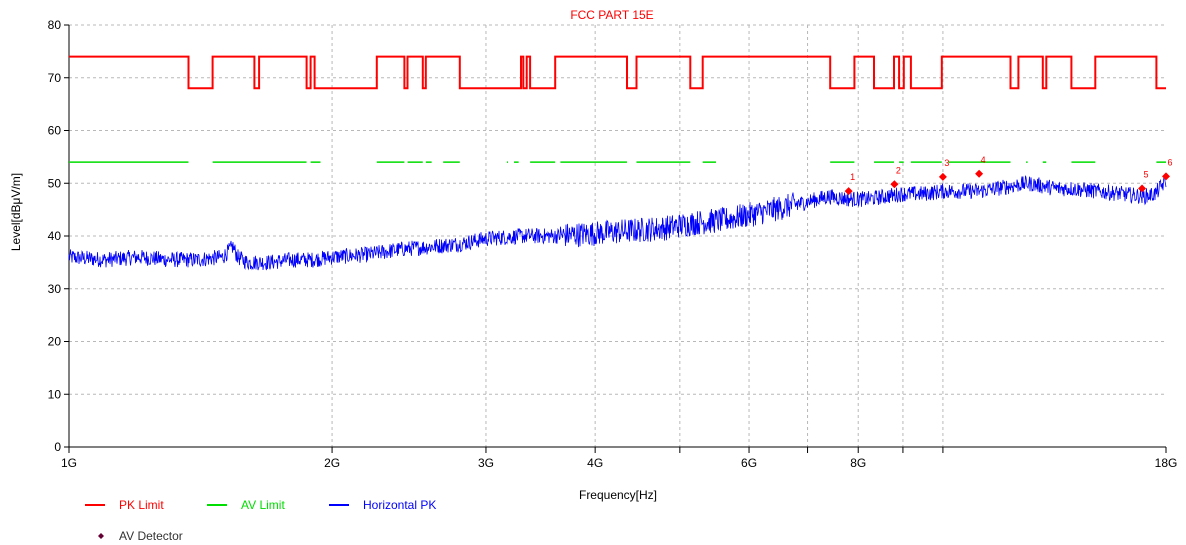 The width and height of the screenshot is (1186, 545). Describe the element at coordinates (55, 78) in the screenshot. I see `y-tick-label: 70` at that location.